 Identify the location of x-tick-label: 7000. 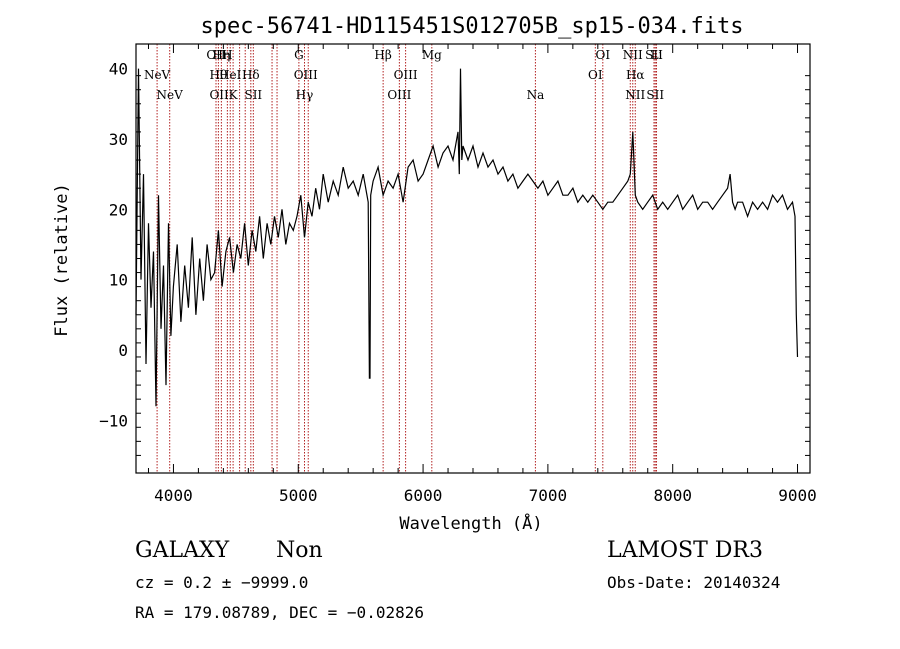
(548, 495).